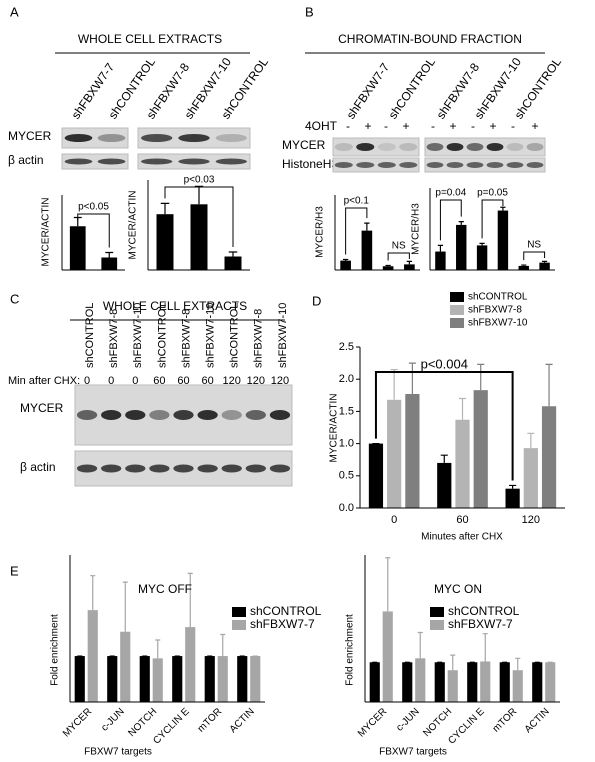 The image size is (595, 762). What do you see at coordinates (14, 570) in the screenshot?
I see `panel-letter: E` at bounding box center [14, 570].